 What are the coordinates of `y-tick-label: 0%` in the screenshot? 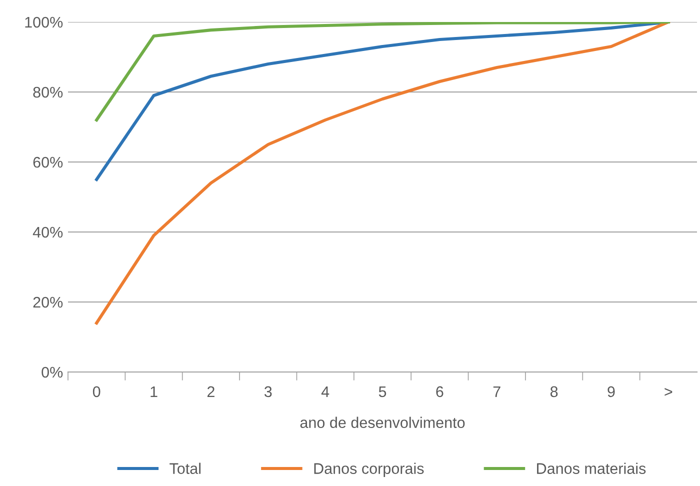 It's located at (52, 372).